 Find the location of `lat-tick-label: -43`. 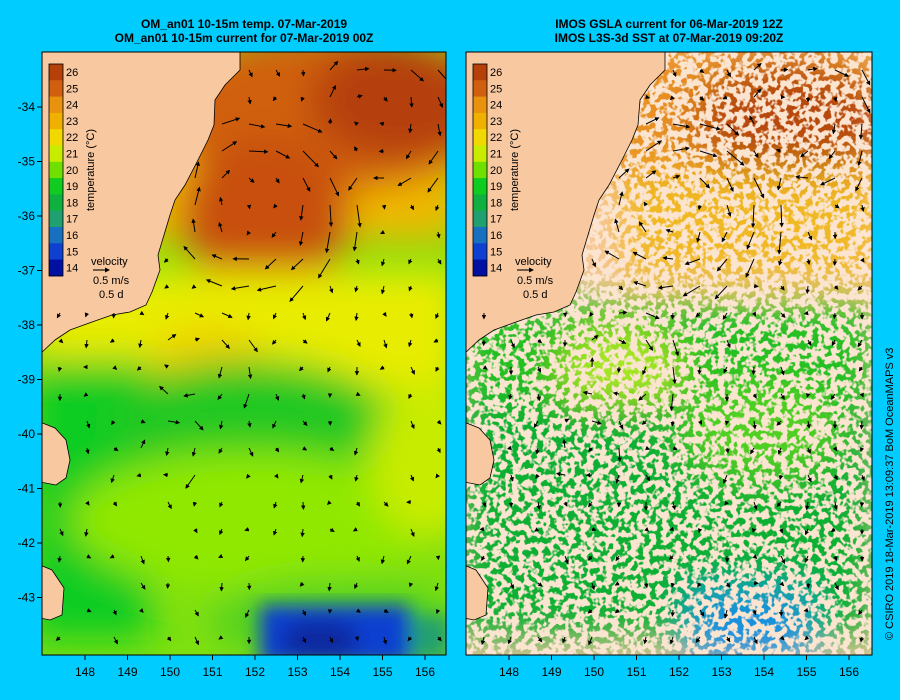

lat-tick-label: -43 is located at coordinates (27, 598).